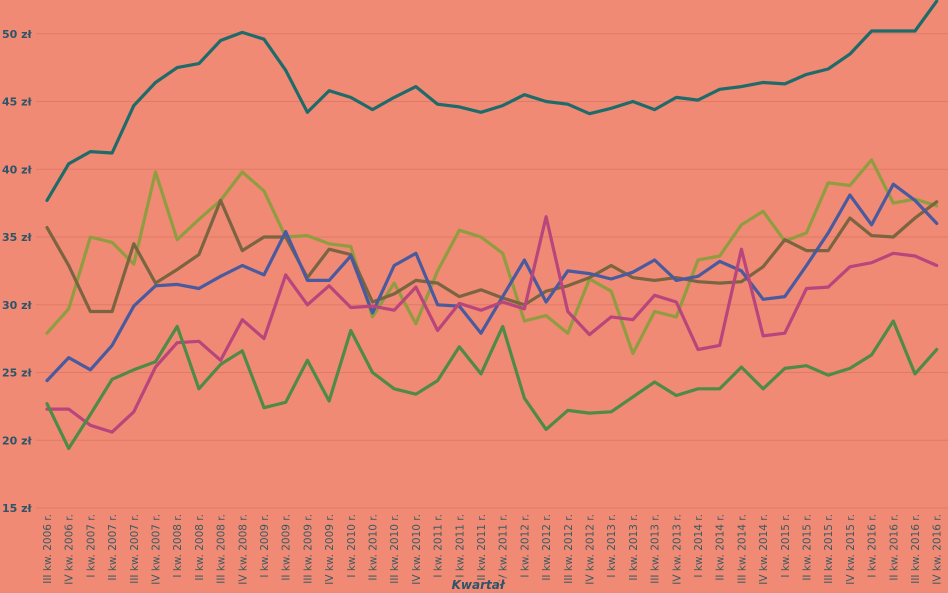 This screenshot has width=948, height=593. What do you see at coordinates (851, 549) in the screenshot?
I see `x-tick-label: IV kw. 2015 r.` at bounding box center [851, 549].